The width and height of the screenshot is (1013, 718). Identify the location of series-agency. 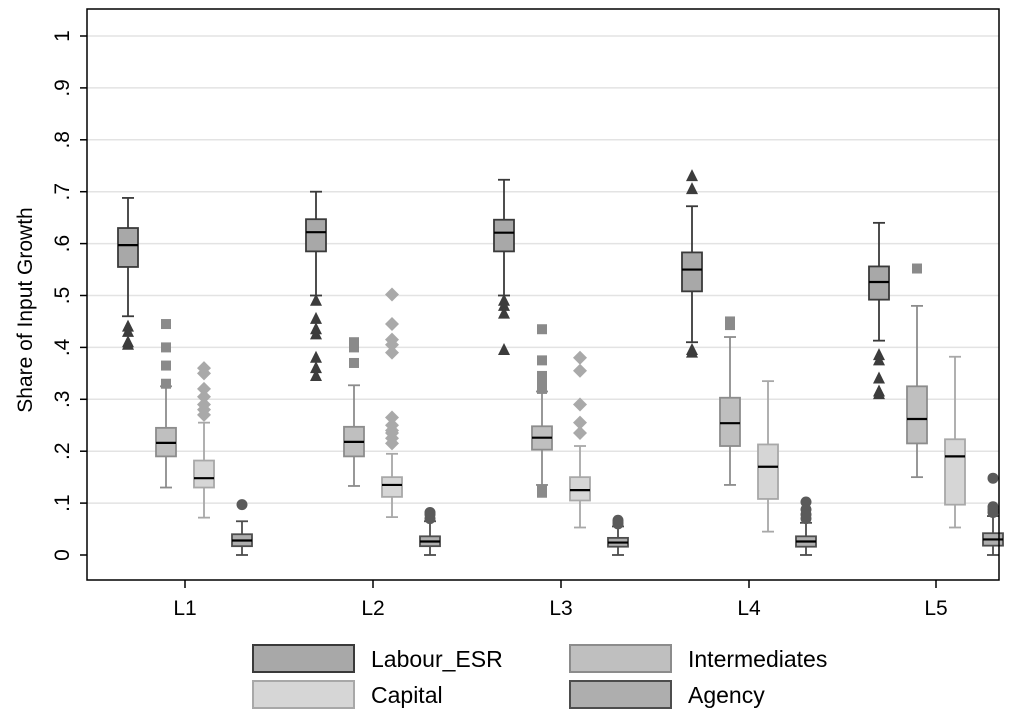
(617, 514).